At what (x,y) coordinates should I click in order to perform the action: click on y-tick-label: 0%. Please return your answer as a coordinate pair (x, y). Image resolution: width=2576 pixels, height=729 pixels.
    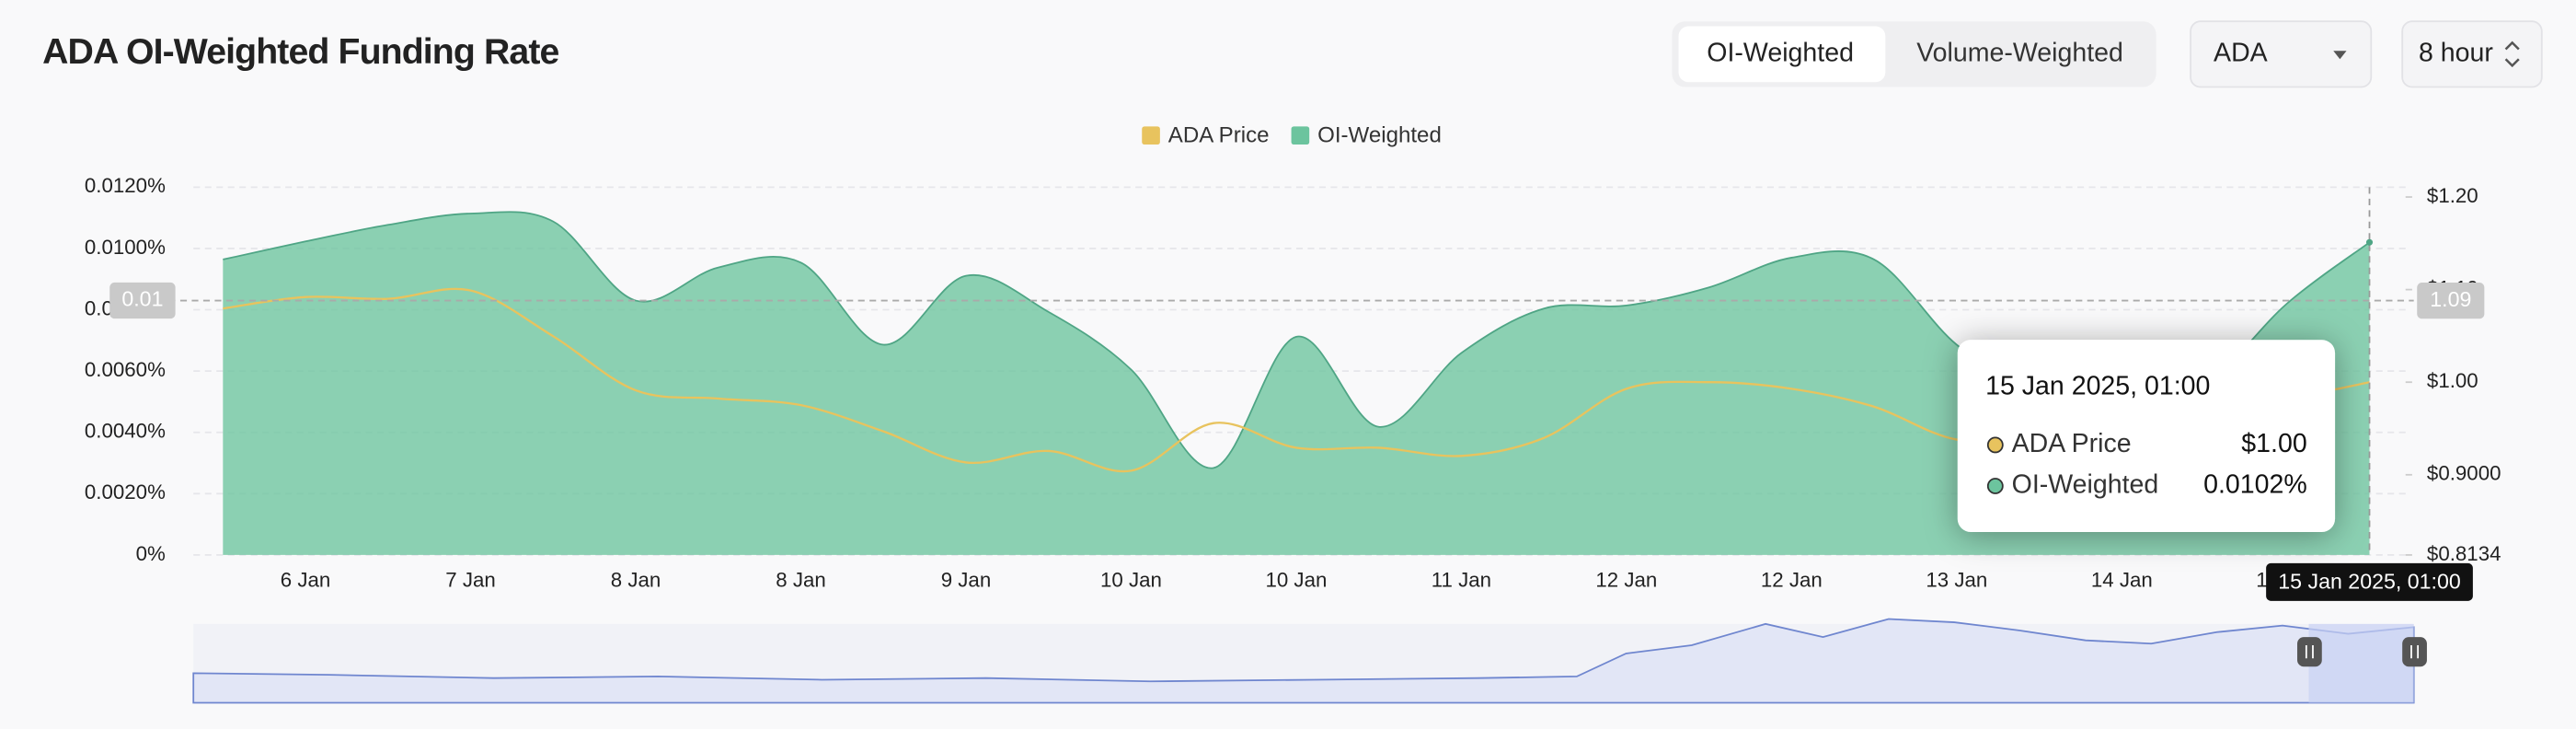
    Looking at the image, I should click on (151, 553).